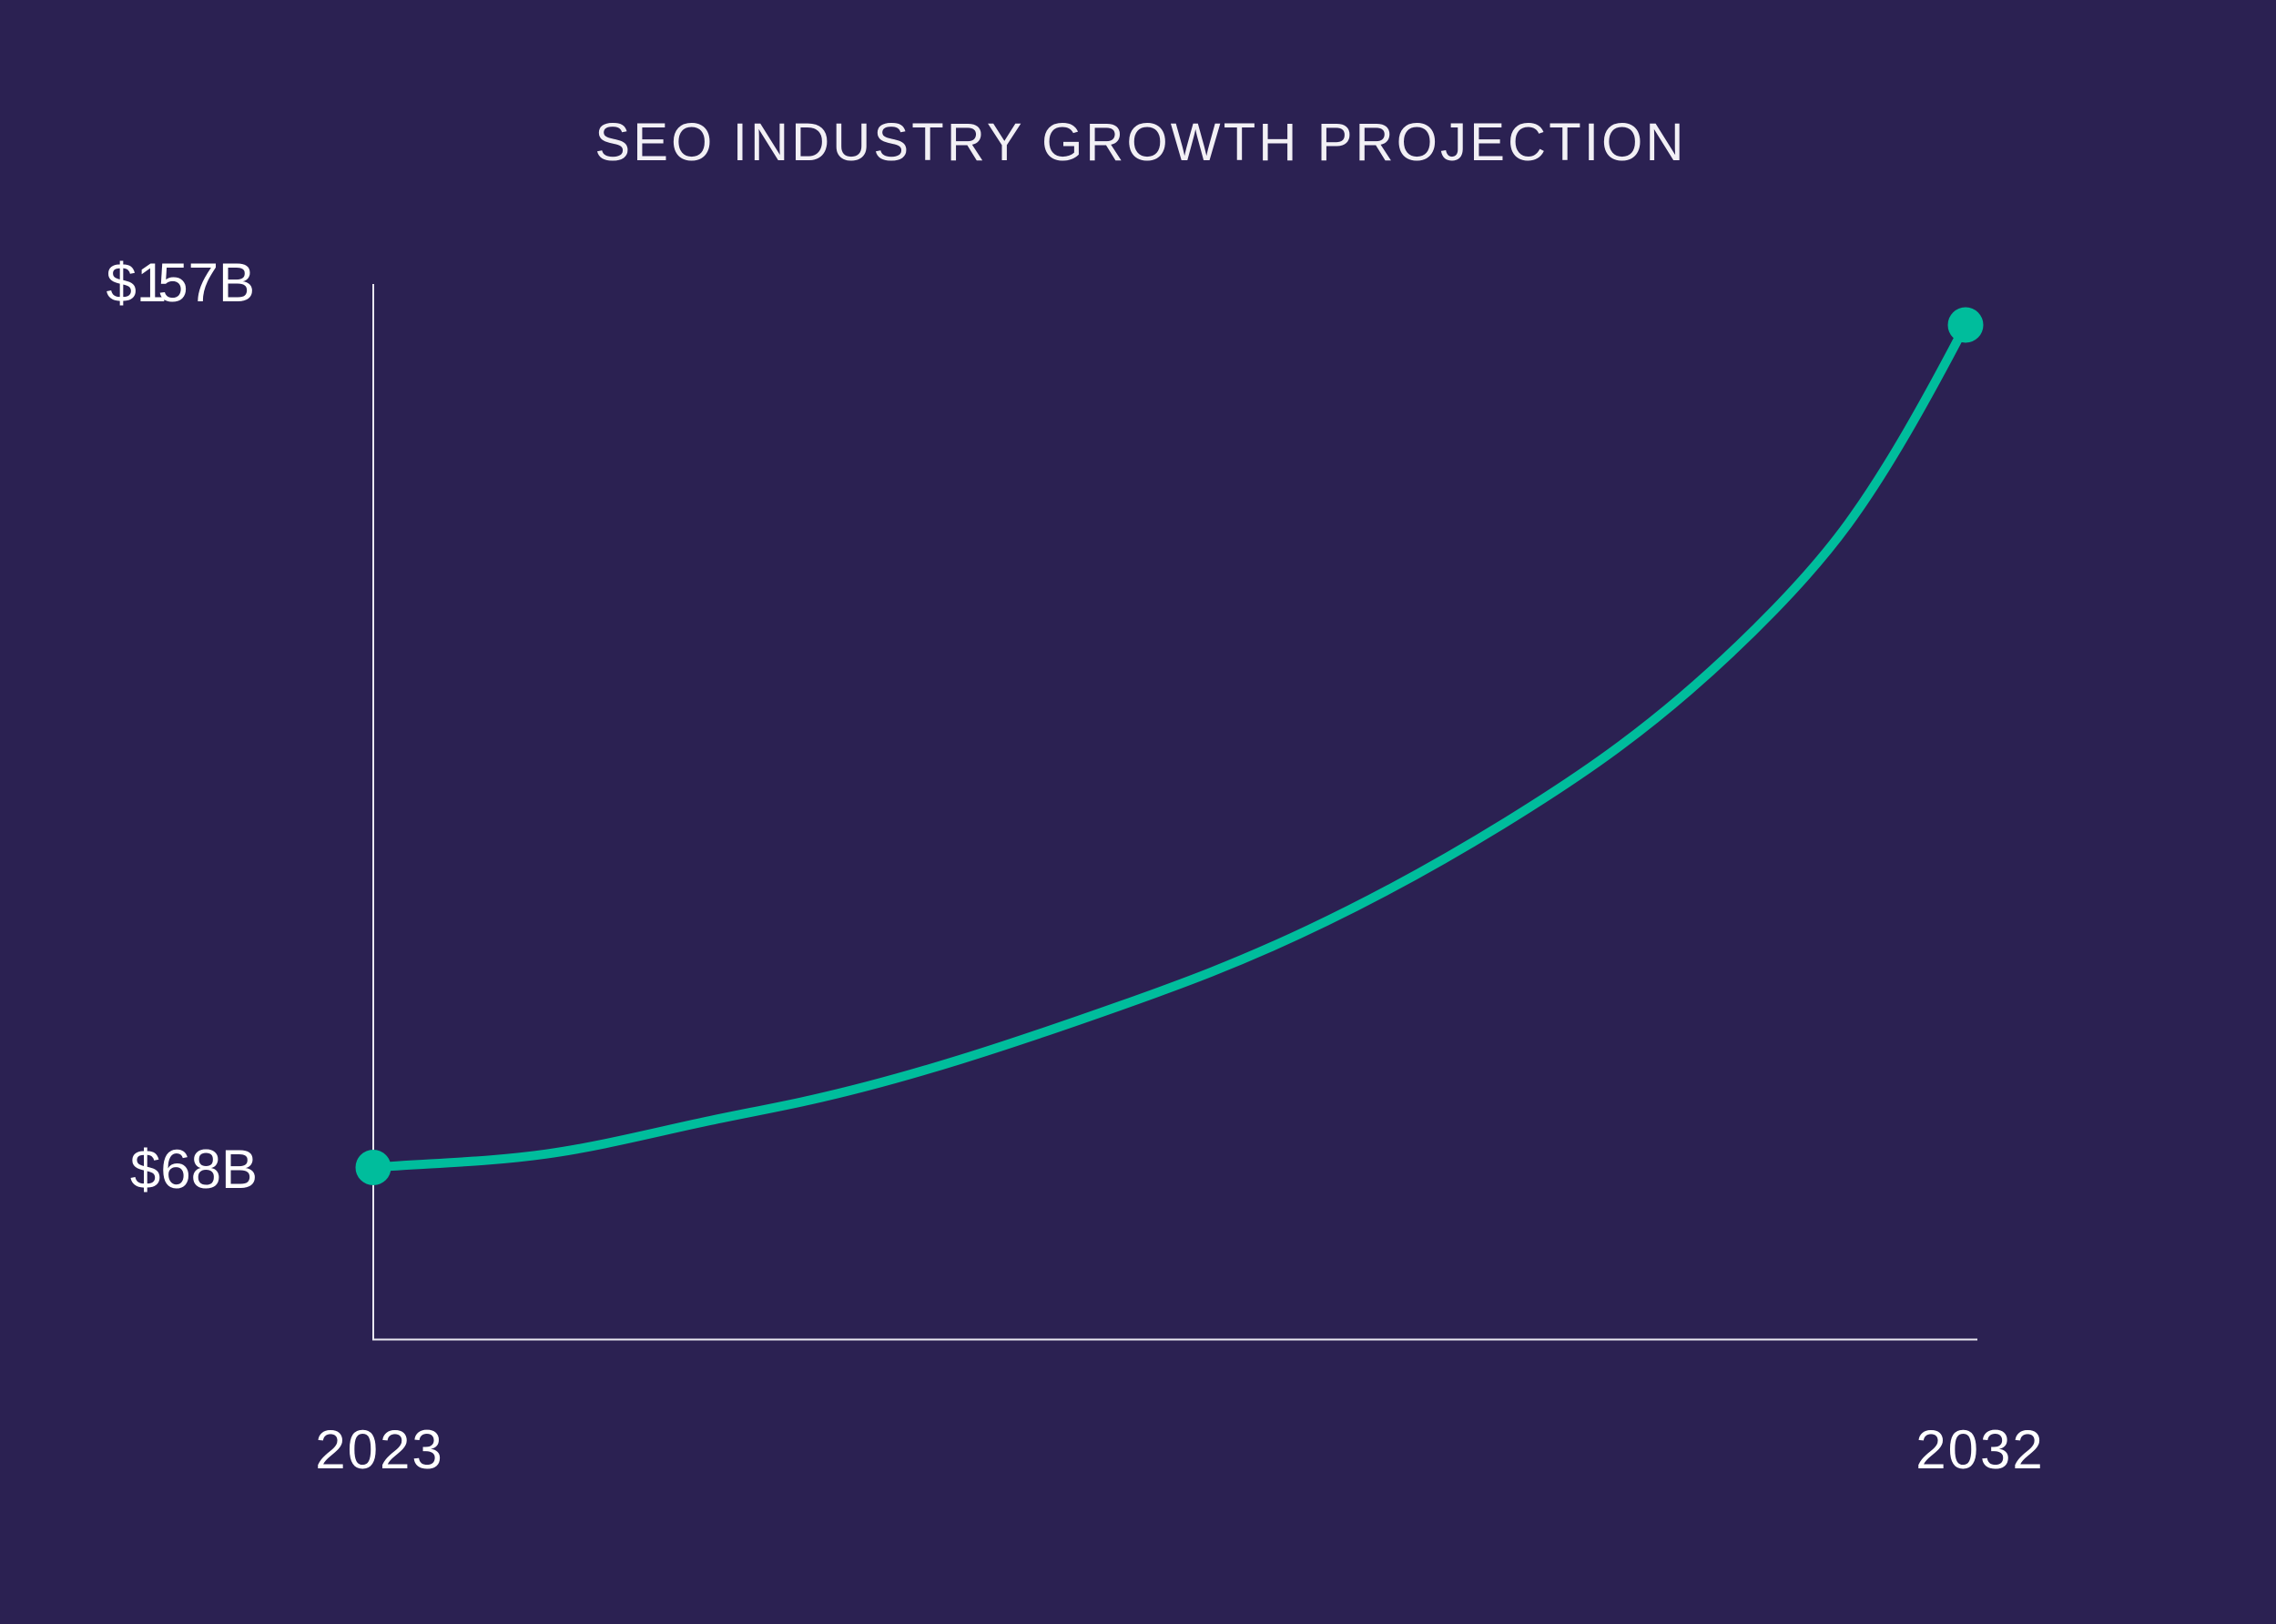  I want to click on svg-text: $157B, so click(180, 282).